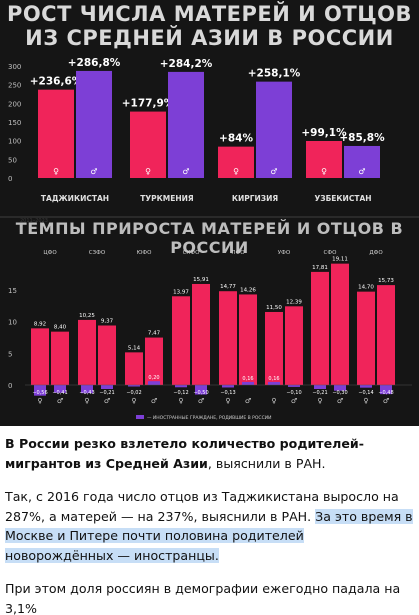  Describe the element at coordinates (106, 393) in the screenshot. I see `data-label-russian-born: −0,21` at that location.